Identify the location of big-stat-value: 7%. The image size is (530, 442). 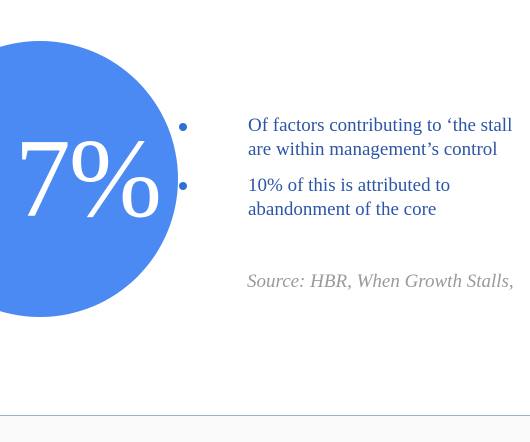
(88, 179).